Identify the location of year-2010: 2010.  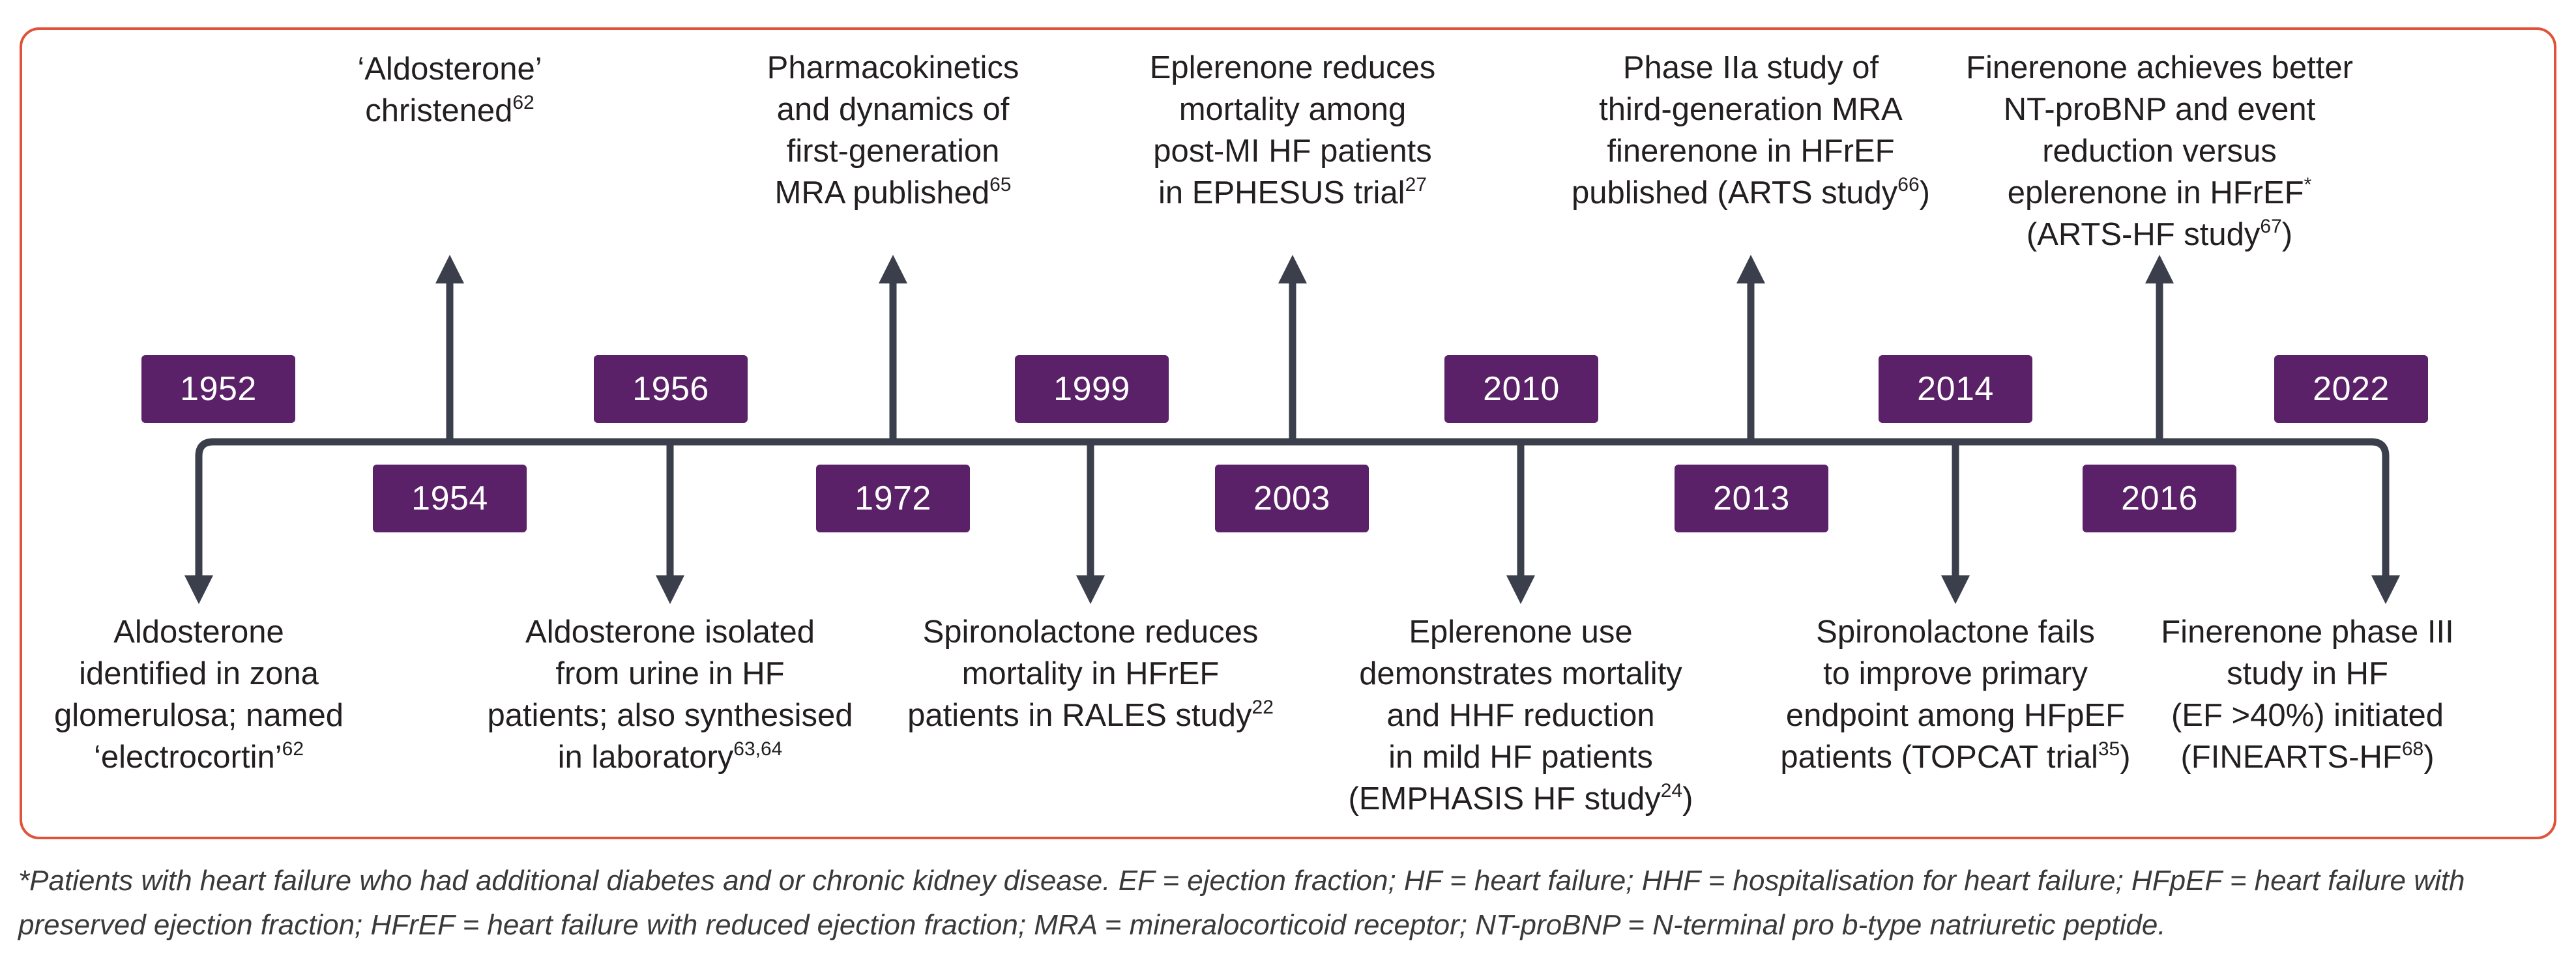
(1521, 389).